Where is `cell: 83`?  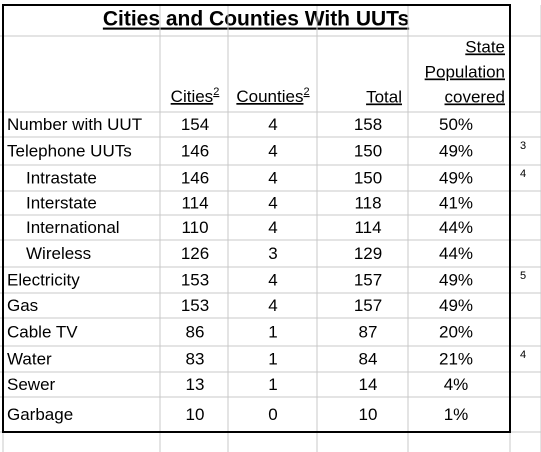
cell: 83 is located at coordinates (195, 358).